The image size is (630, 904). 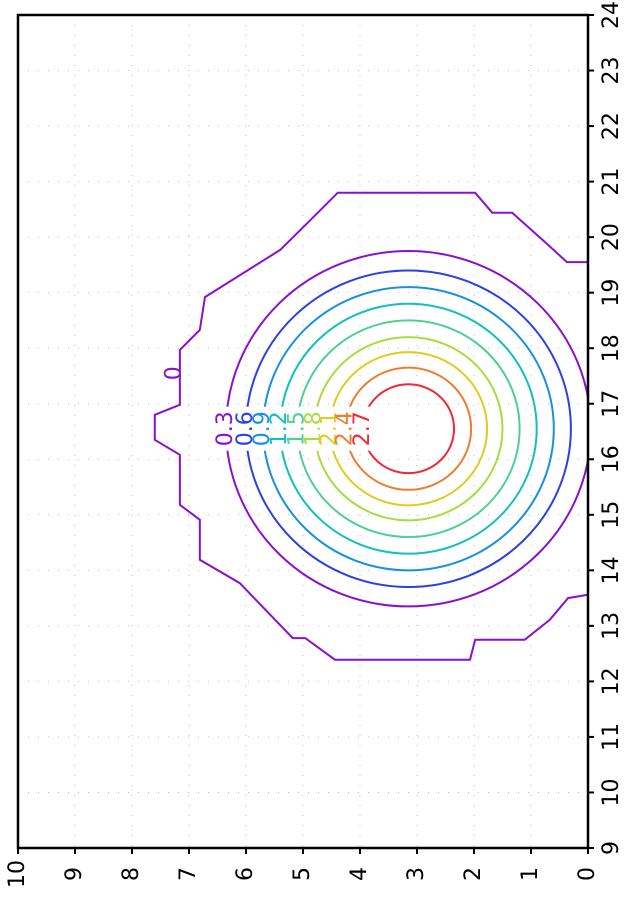 I want to click on contour-label: 0.3, so click(x=225, y=428).